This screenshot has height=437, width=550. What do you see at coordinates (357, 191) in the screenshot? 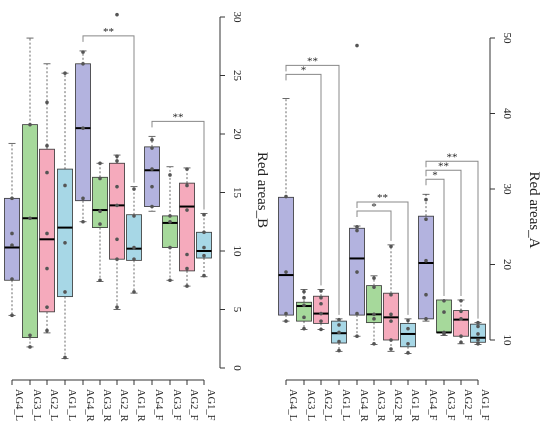
I see `box-ag4-r` at bounding box center [357, 191].